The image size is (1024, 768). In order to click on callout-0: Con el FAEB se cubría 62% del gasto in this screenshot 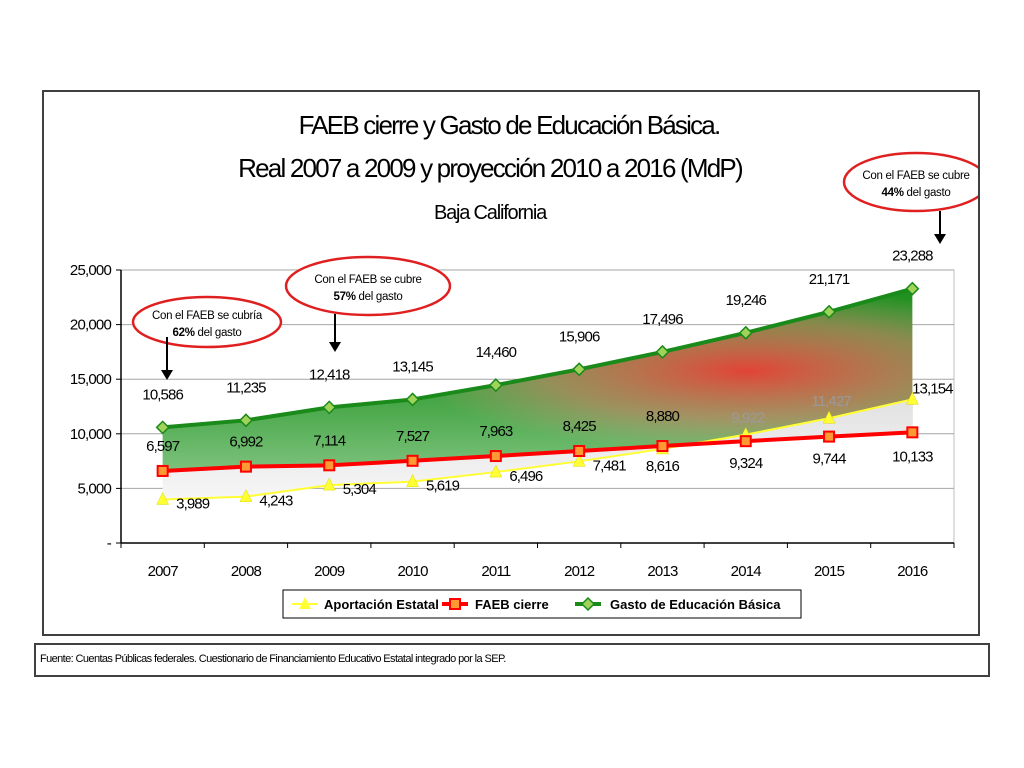, I will do `click(207, 337)`.